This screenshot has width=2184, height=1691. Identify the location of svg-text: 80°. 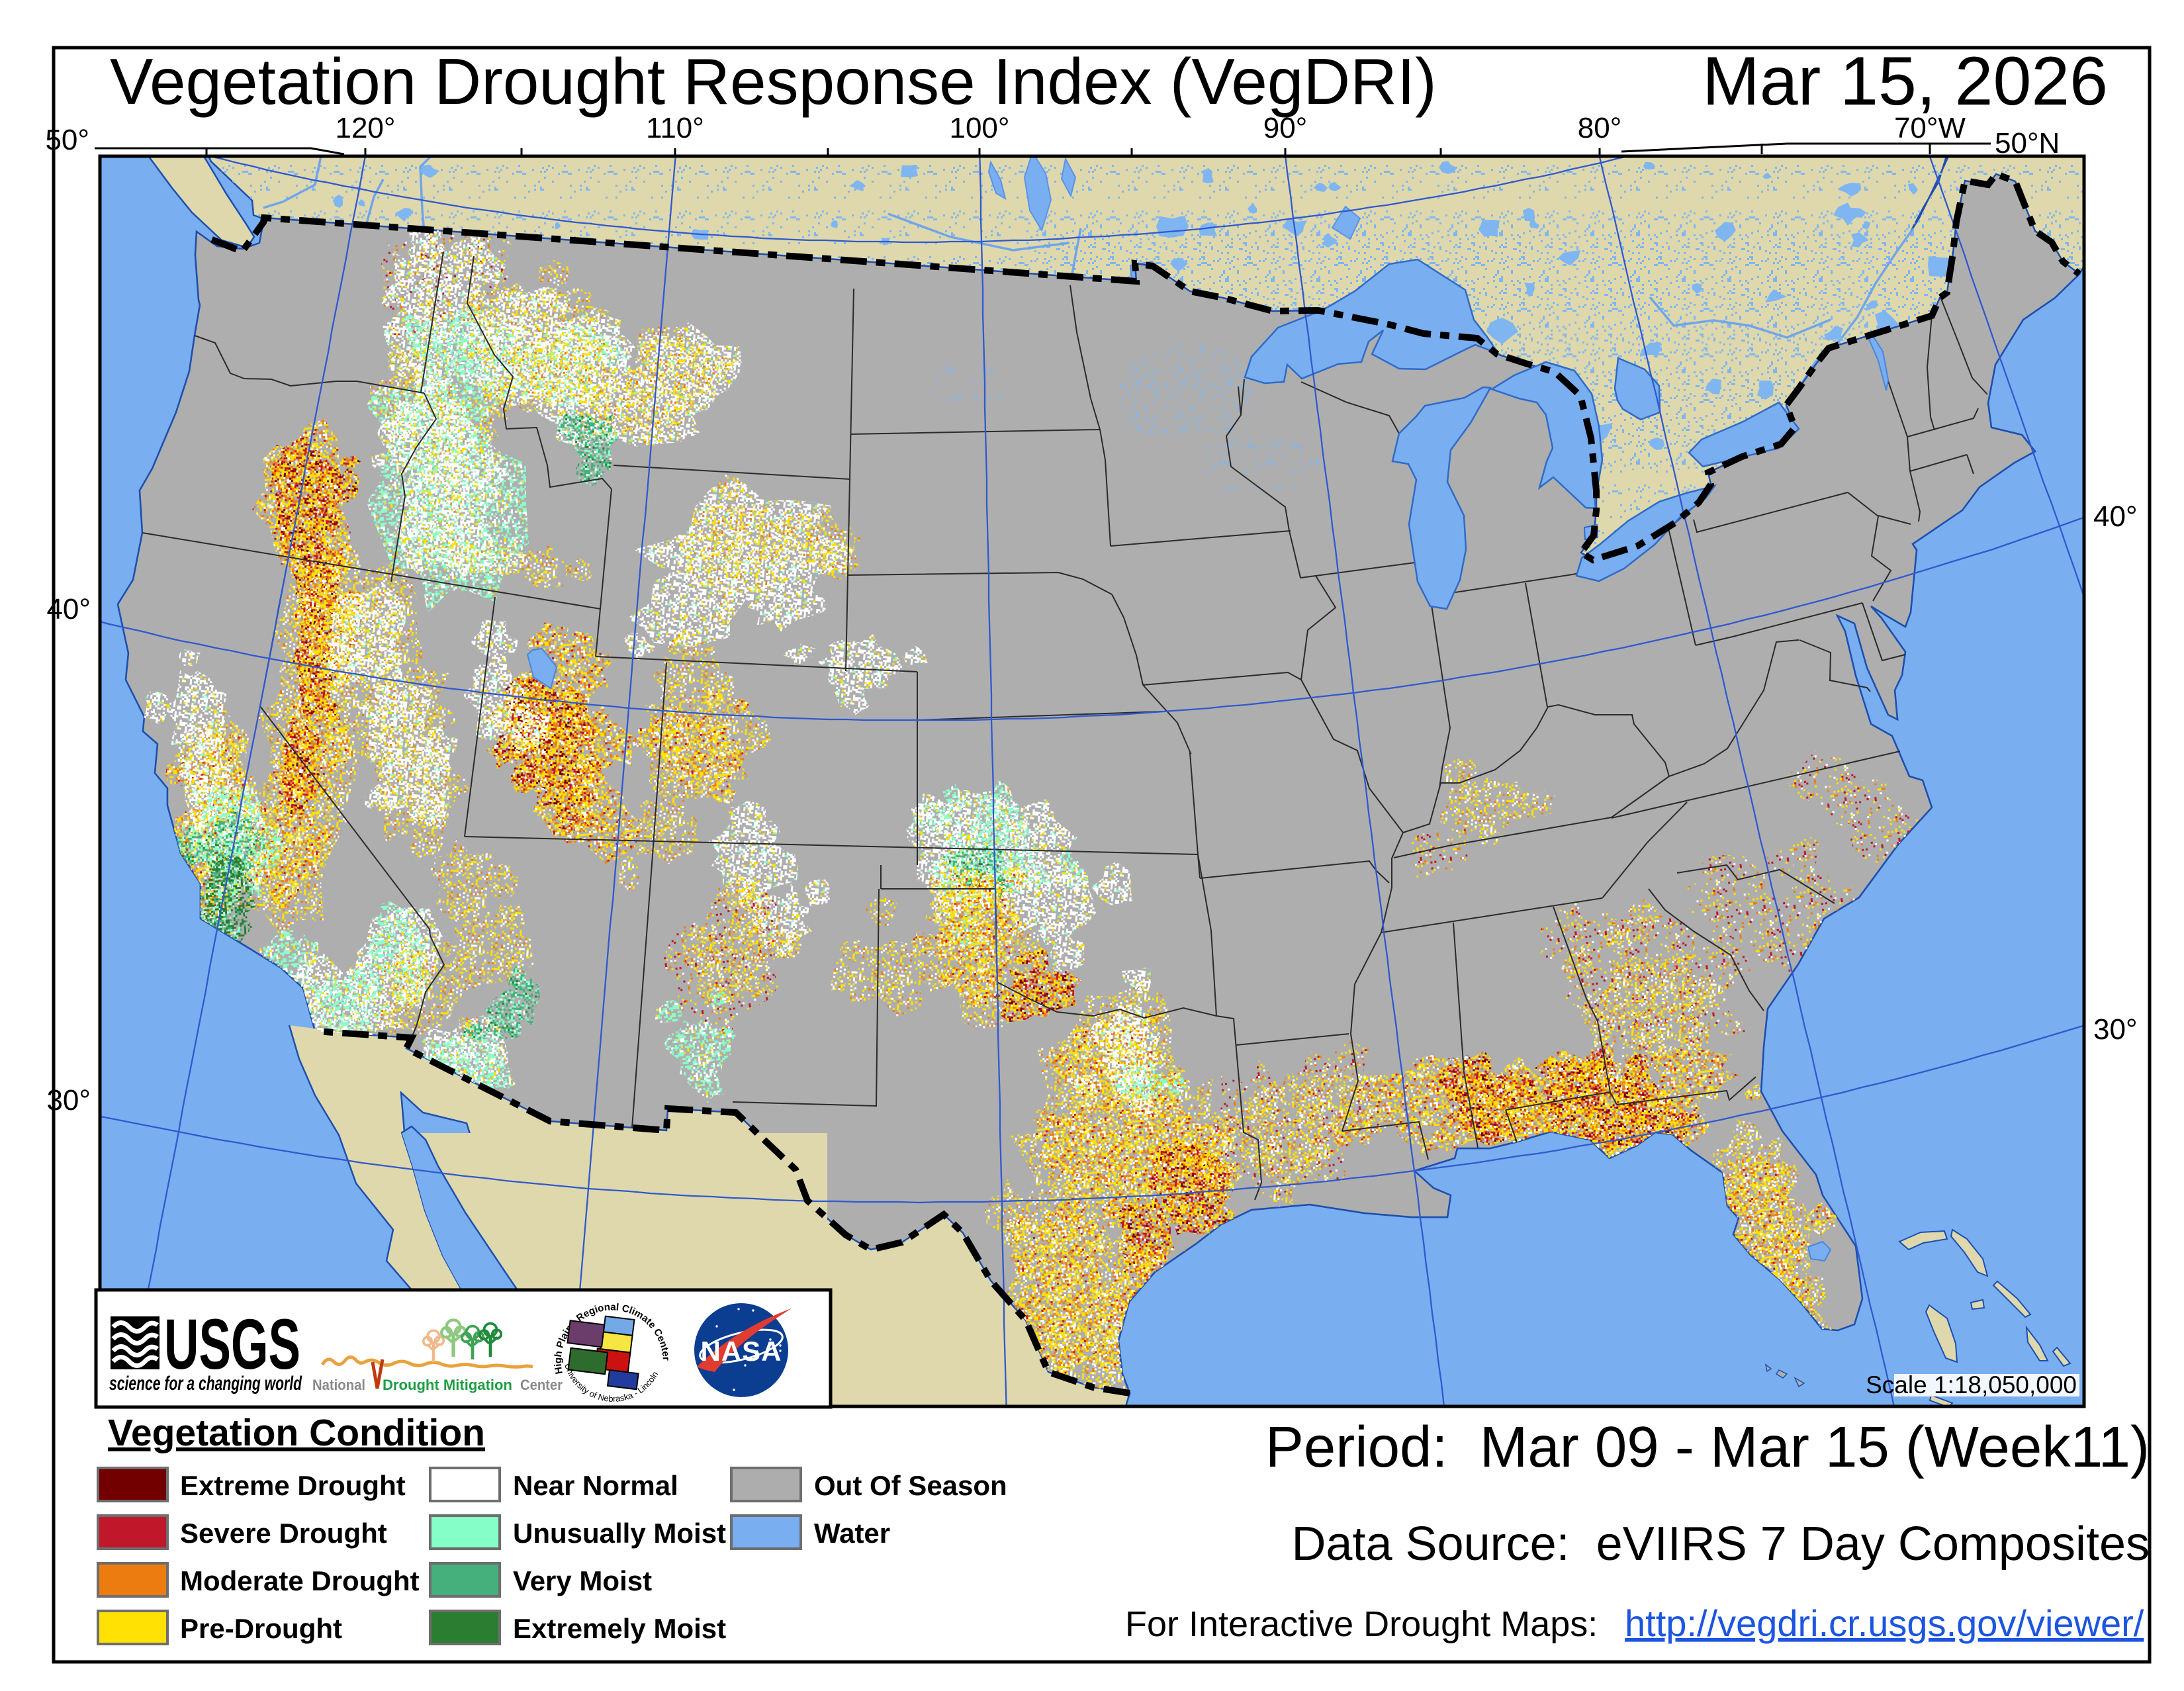
(1600, 128).